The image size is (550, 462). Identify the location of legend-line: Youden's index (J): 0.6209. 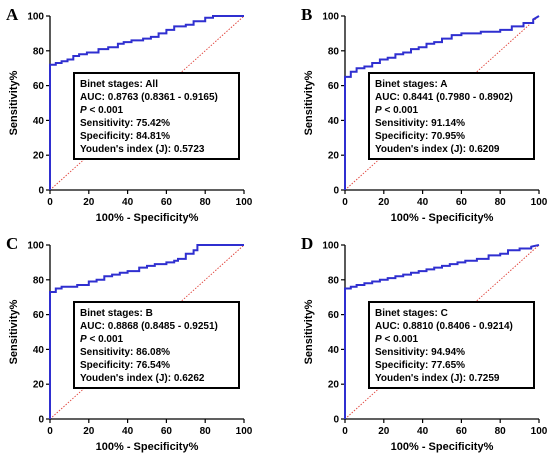
(437, 149).